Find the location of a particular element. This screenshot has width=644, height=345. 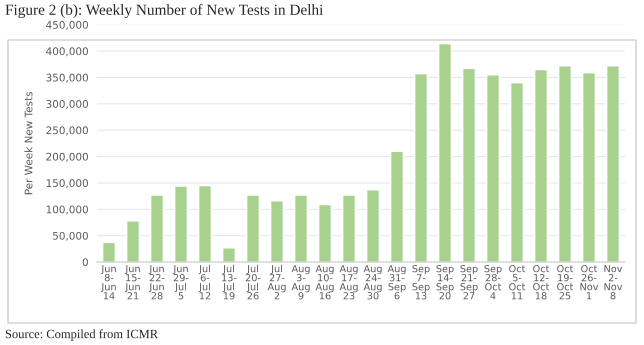

x-tick-label: Aug 24- Aug 30 is located at coordinates (373, 282).